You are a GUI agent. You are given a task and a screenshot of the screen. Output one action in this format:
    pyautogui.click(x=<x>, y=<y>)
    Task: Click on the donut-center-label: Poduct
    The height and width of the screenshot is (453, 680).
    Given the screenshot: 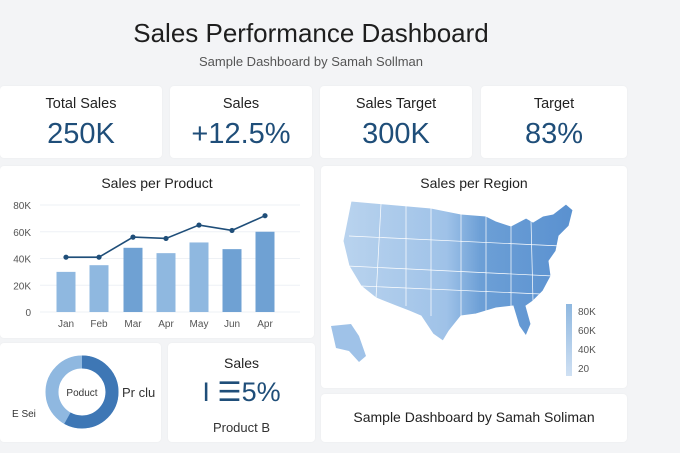 What is the action you would take?
    pyautogui.click(x=81, y=393)
    